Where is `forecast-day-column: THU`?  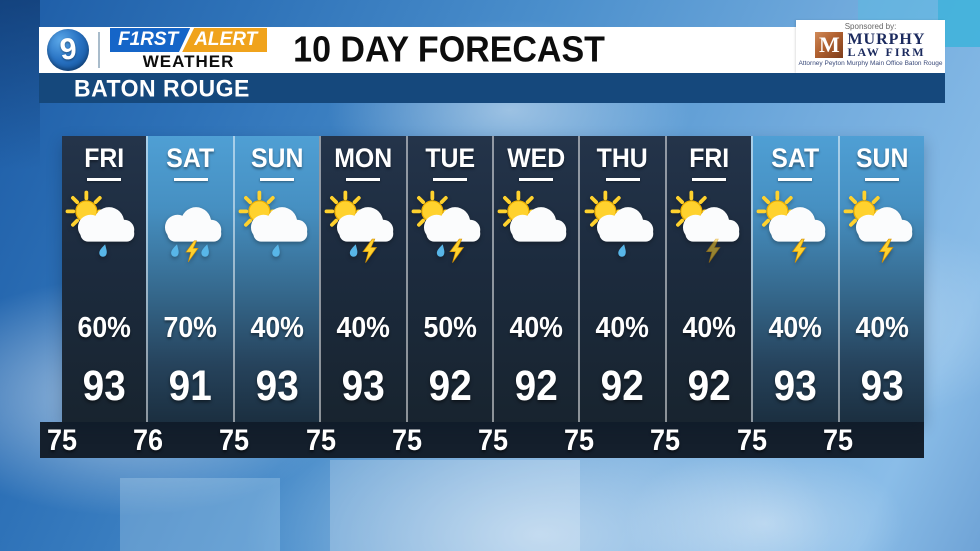
forecast-day-column: THU is located at coordinates (621, 279).